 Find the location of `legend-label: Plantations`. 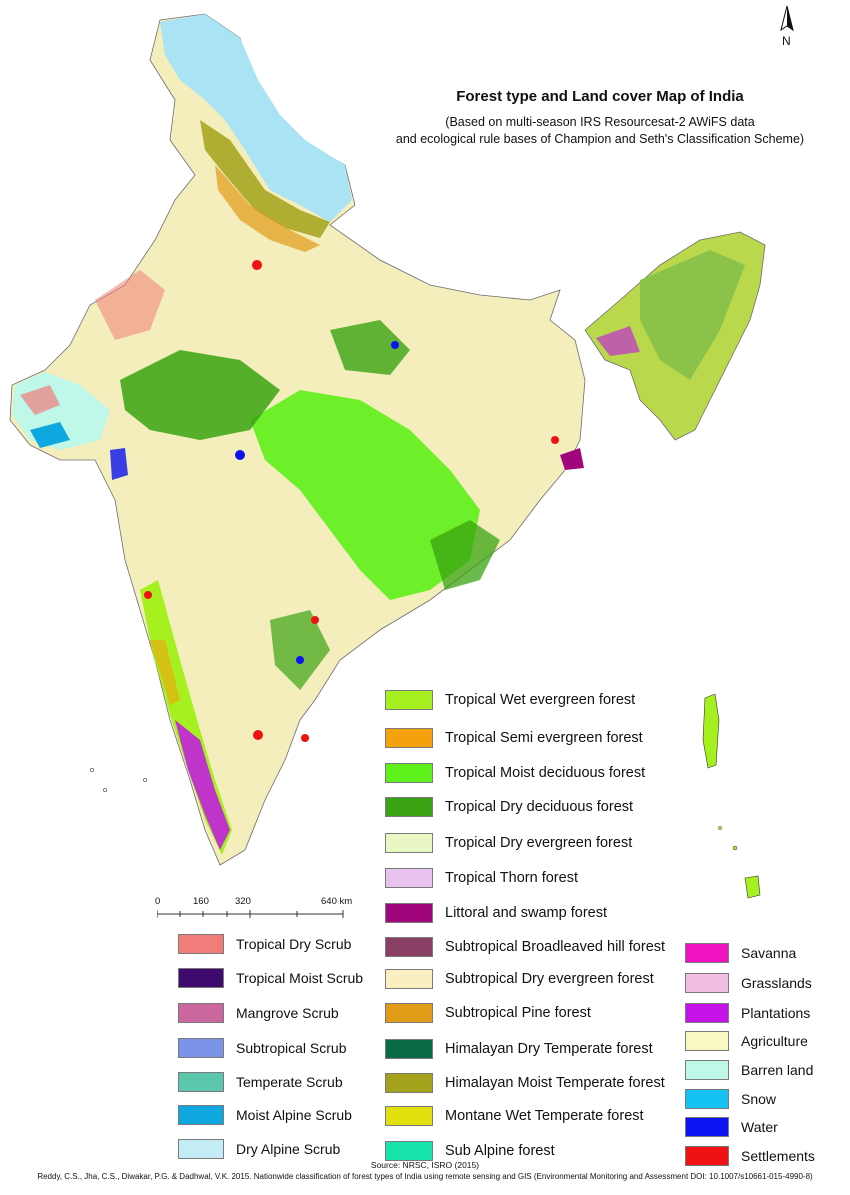

legend-label: Plantations is located at coordinates (776, 1013).